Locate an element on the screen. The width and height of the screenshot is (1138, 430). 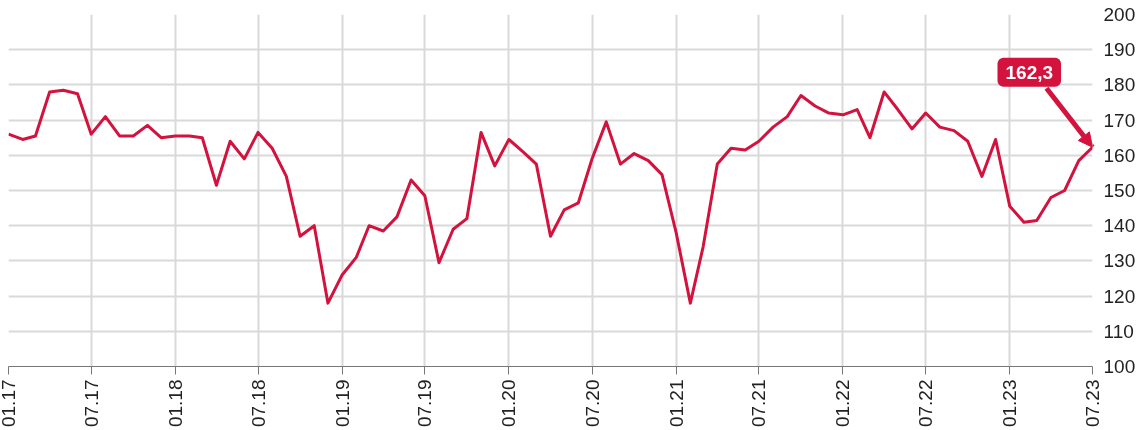
x-tick-label: 07.19 is located at coordinates (425, 403).